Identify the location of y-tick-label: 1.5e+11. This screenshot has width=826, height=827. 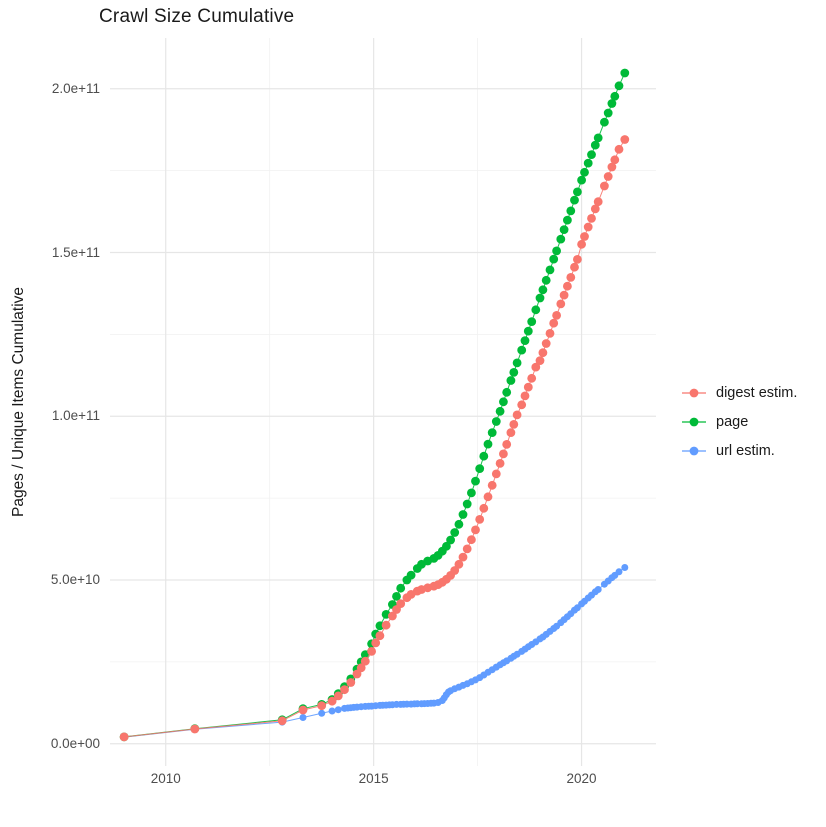
(75, 252).